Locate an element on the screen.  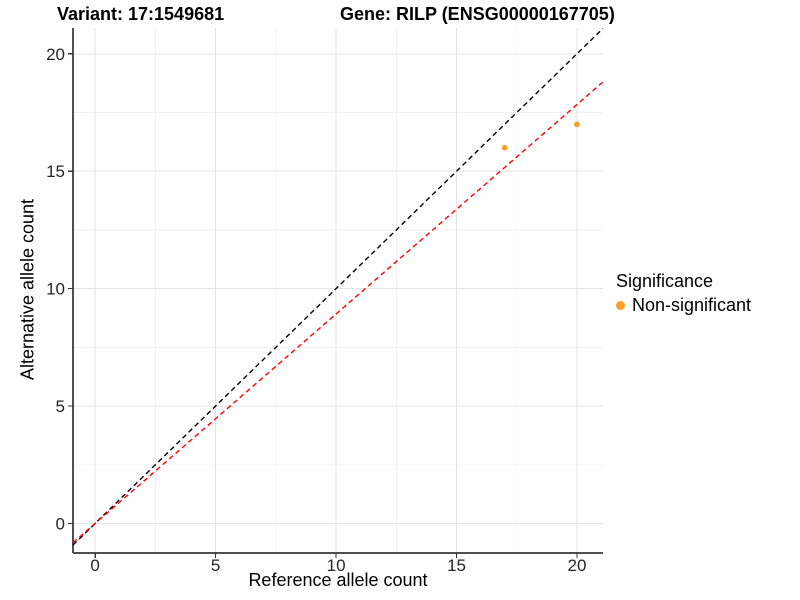
x-tick-label: 10 is located at coordinates (336, 565).